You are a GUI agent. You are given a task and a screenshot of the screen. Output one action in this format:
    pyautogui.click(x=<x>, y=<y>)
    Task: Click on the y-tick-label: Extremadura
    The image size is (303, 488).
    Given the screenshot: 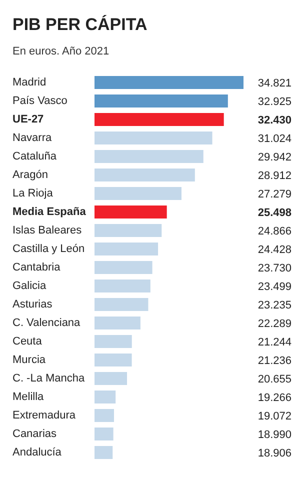 What is the action you would take?
    pyautogui.click(x=44, y=416)
    